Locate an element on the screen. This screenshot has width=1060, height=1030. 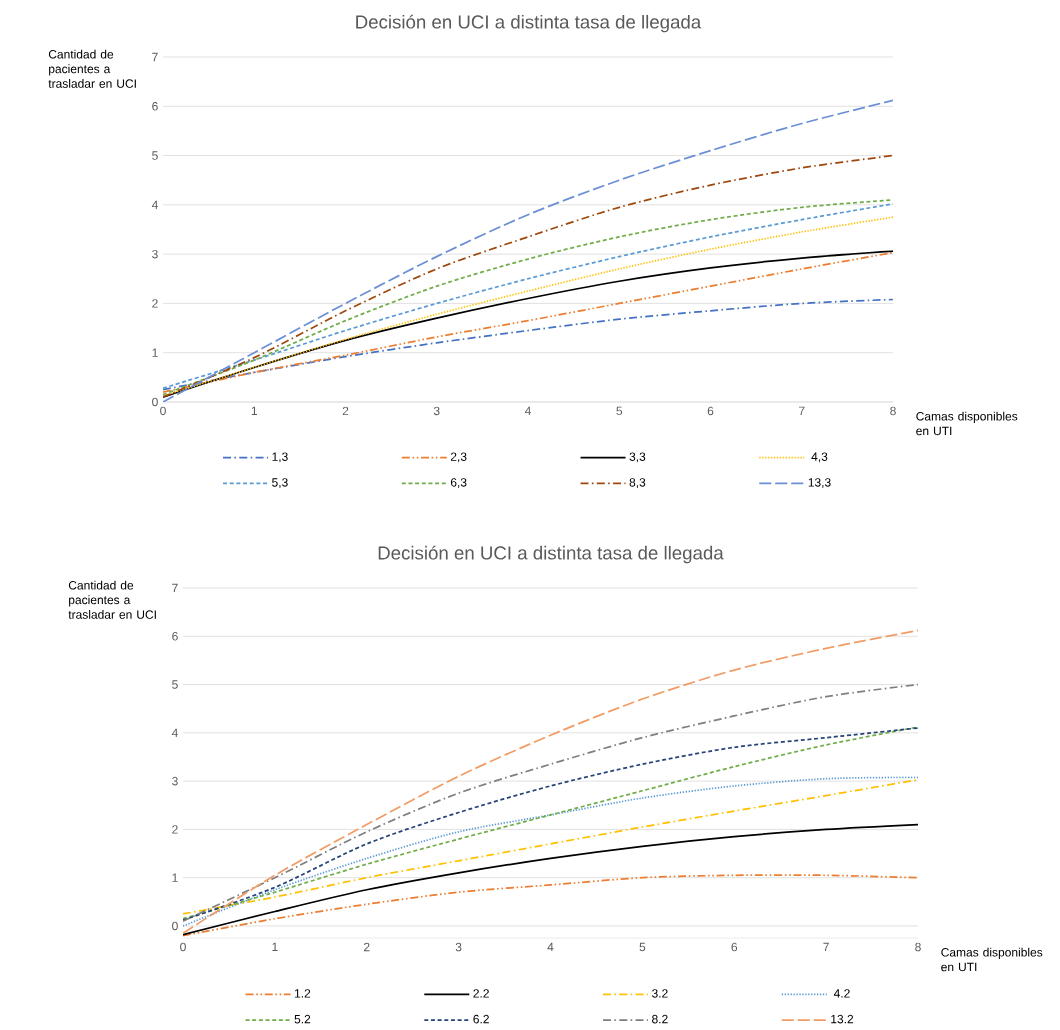
legend-label: 13,3 is located at coordinates (819, 483).